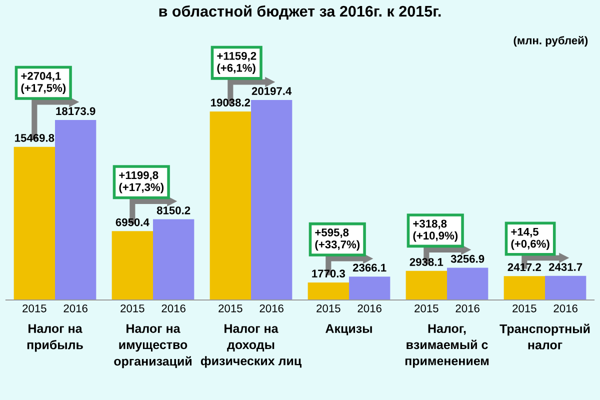 This screenshot has width=600, height=400. I want to click on data-label: 2417.2, so click(524, 267).